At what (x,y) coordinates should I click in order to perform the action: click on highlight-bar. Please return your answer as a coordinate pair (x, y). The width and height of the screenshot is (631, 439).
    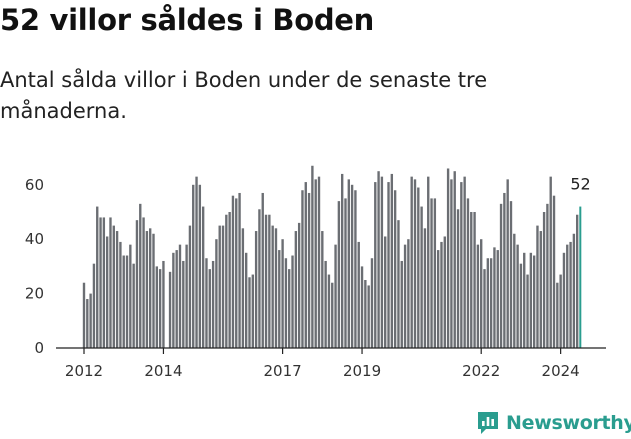
    Looking at the image, I should click on (580, 277).